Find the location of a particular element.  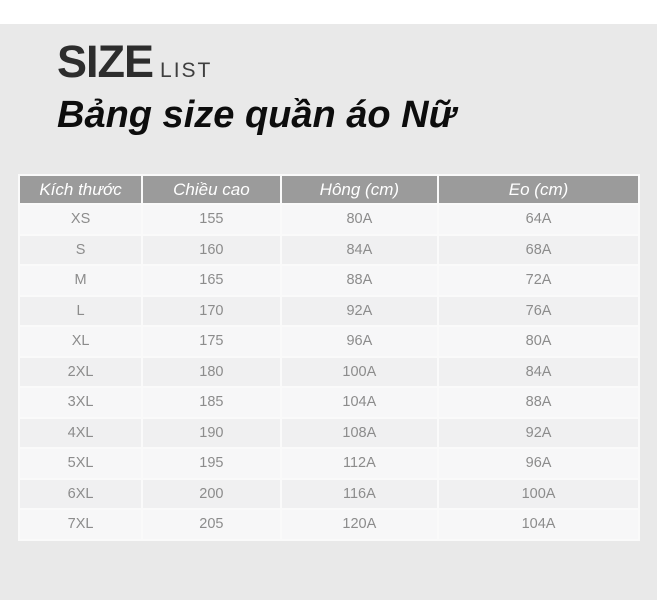

column-header-hip: Hông (cm) is located at coordinates (359, 189).